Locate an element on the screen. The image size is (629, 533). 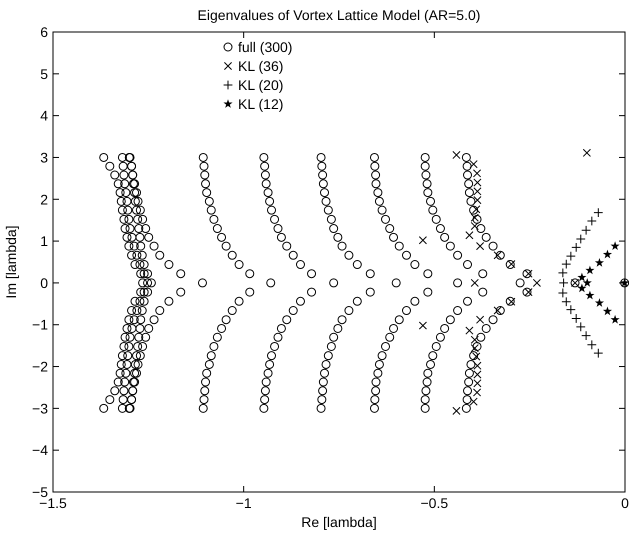
y-tick-label: −3 is located at coordinates (40, 408).